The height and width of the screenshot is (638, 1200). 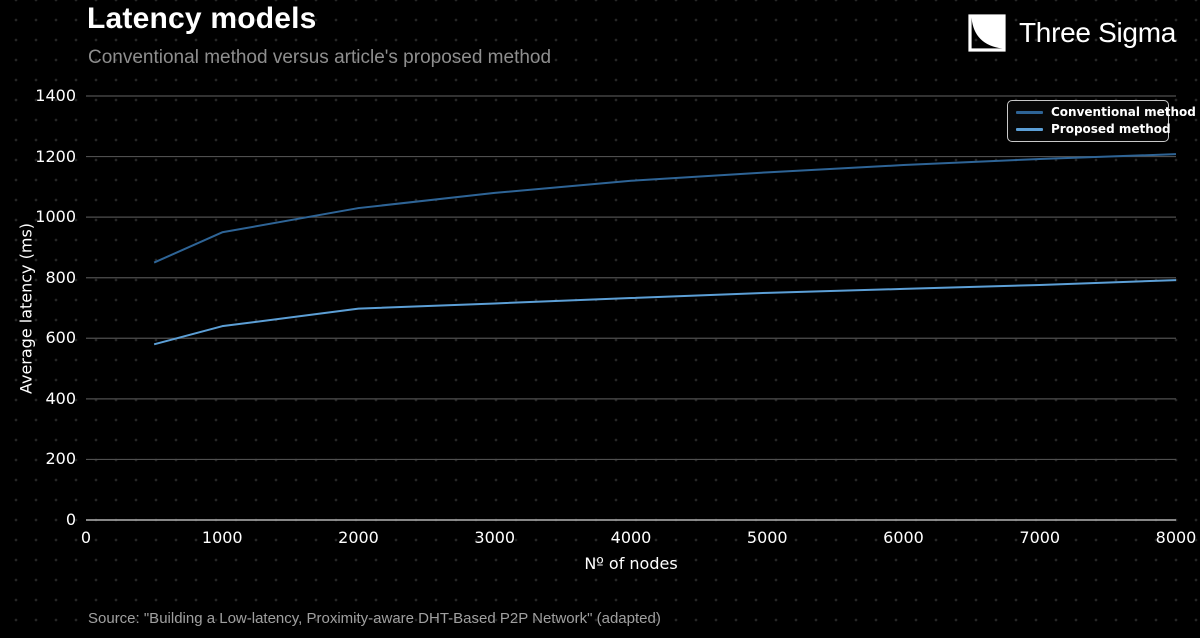 What do you see at coordinates (26, 308) in the screenshot?
I see `y-axis-label: Average latency (ms)` at bounding box center [26, 308].